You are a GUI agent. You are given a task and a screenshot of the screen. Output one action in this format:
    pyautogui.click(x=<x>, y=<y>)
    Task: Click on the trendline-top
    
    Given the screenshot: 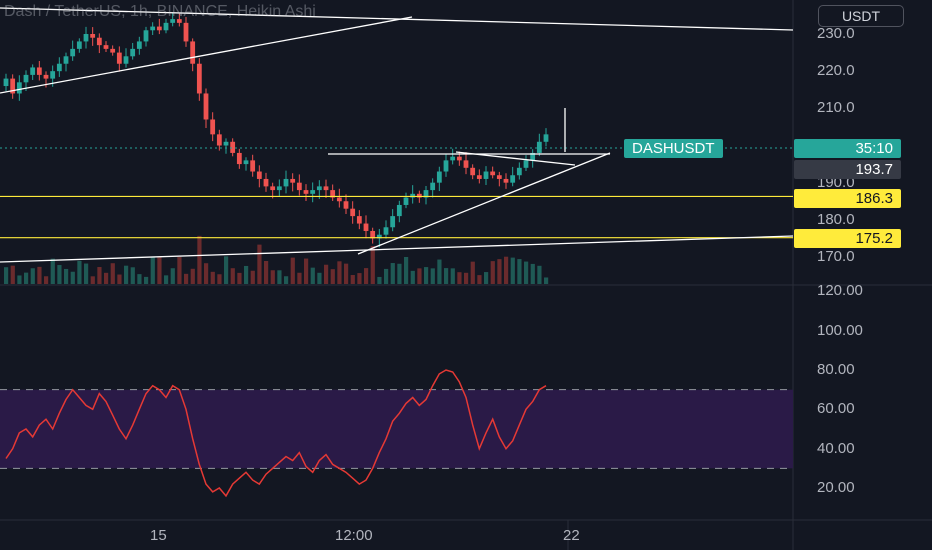 What is the action you would take?
    pyautogui.click(x=397, y=19)
    